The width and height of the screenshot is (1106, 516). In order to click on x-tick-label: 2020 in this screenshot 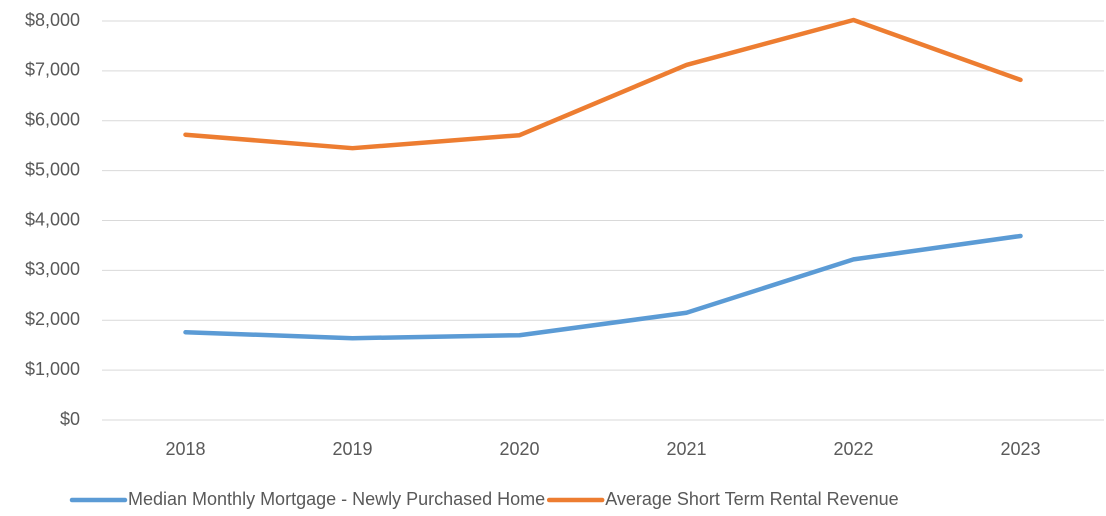, I will do `click(519, 449)`.